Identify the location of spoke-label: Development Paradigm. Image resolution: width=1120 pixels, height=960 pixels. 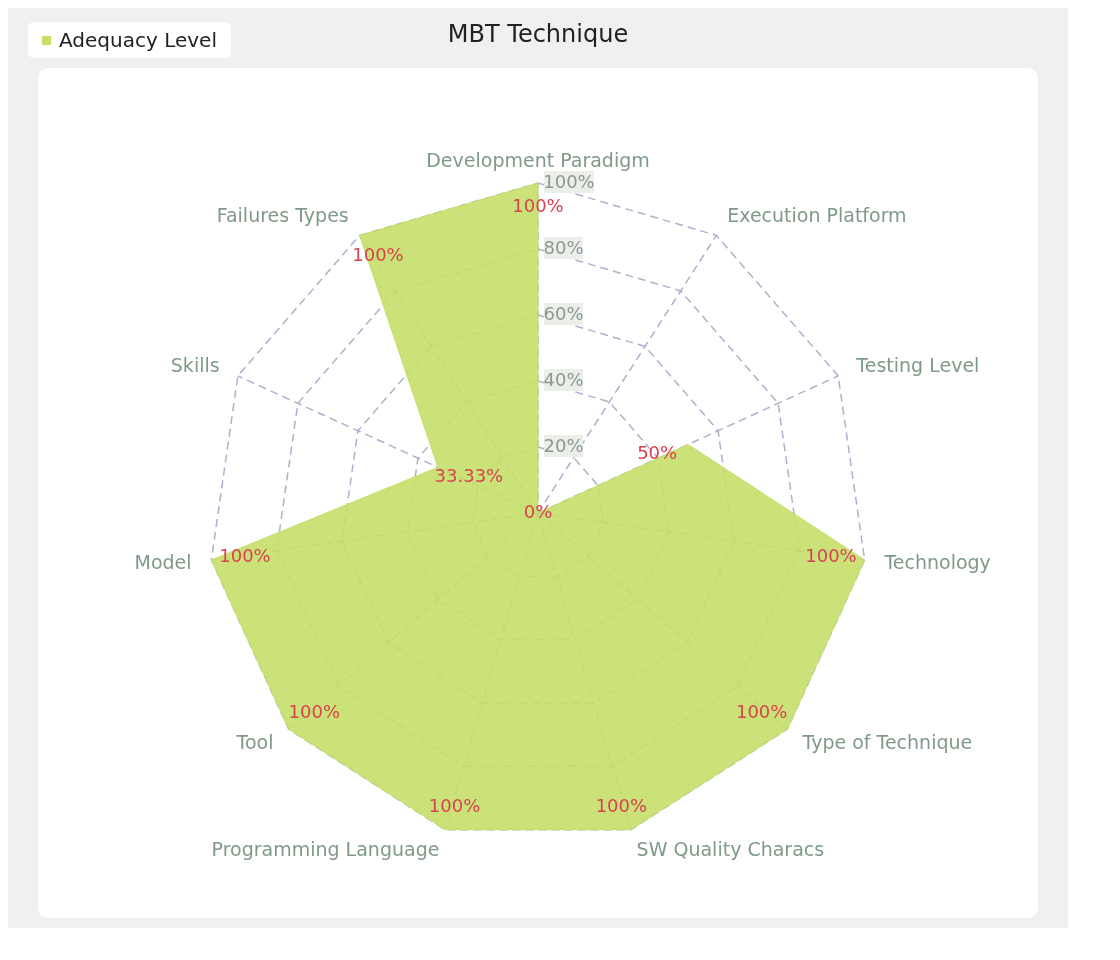
(538, 159).